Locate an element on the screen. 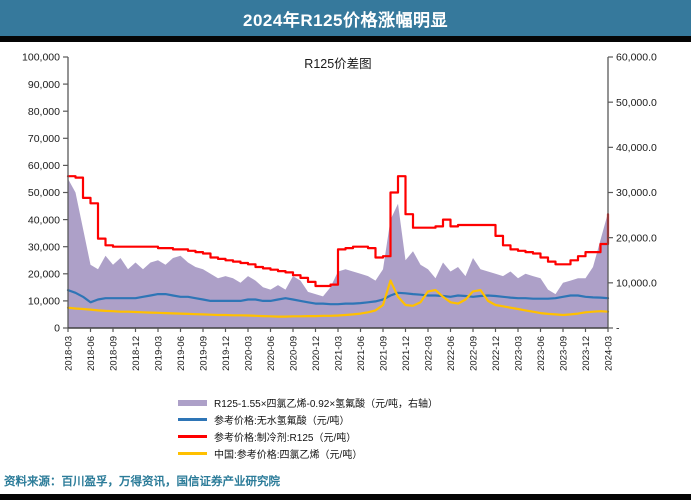 This screenshot has width=691, height=500. x-axis-label: 2023-03 is located at coordinates (519, 353).